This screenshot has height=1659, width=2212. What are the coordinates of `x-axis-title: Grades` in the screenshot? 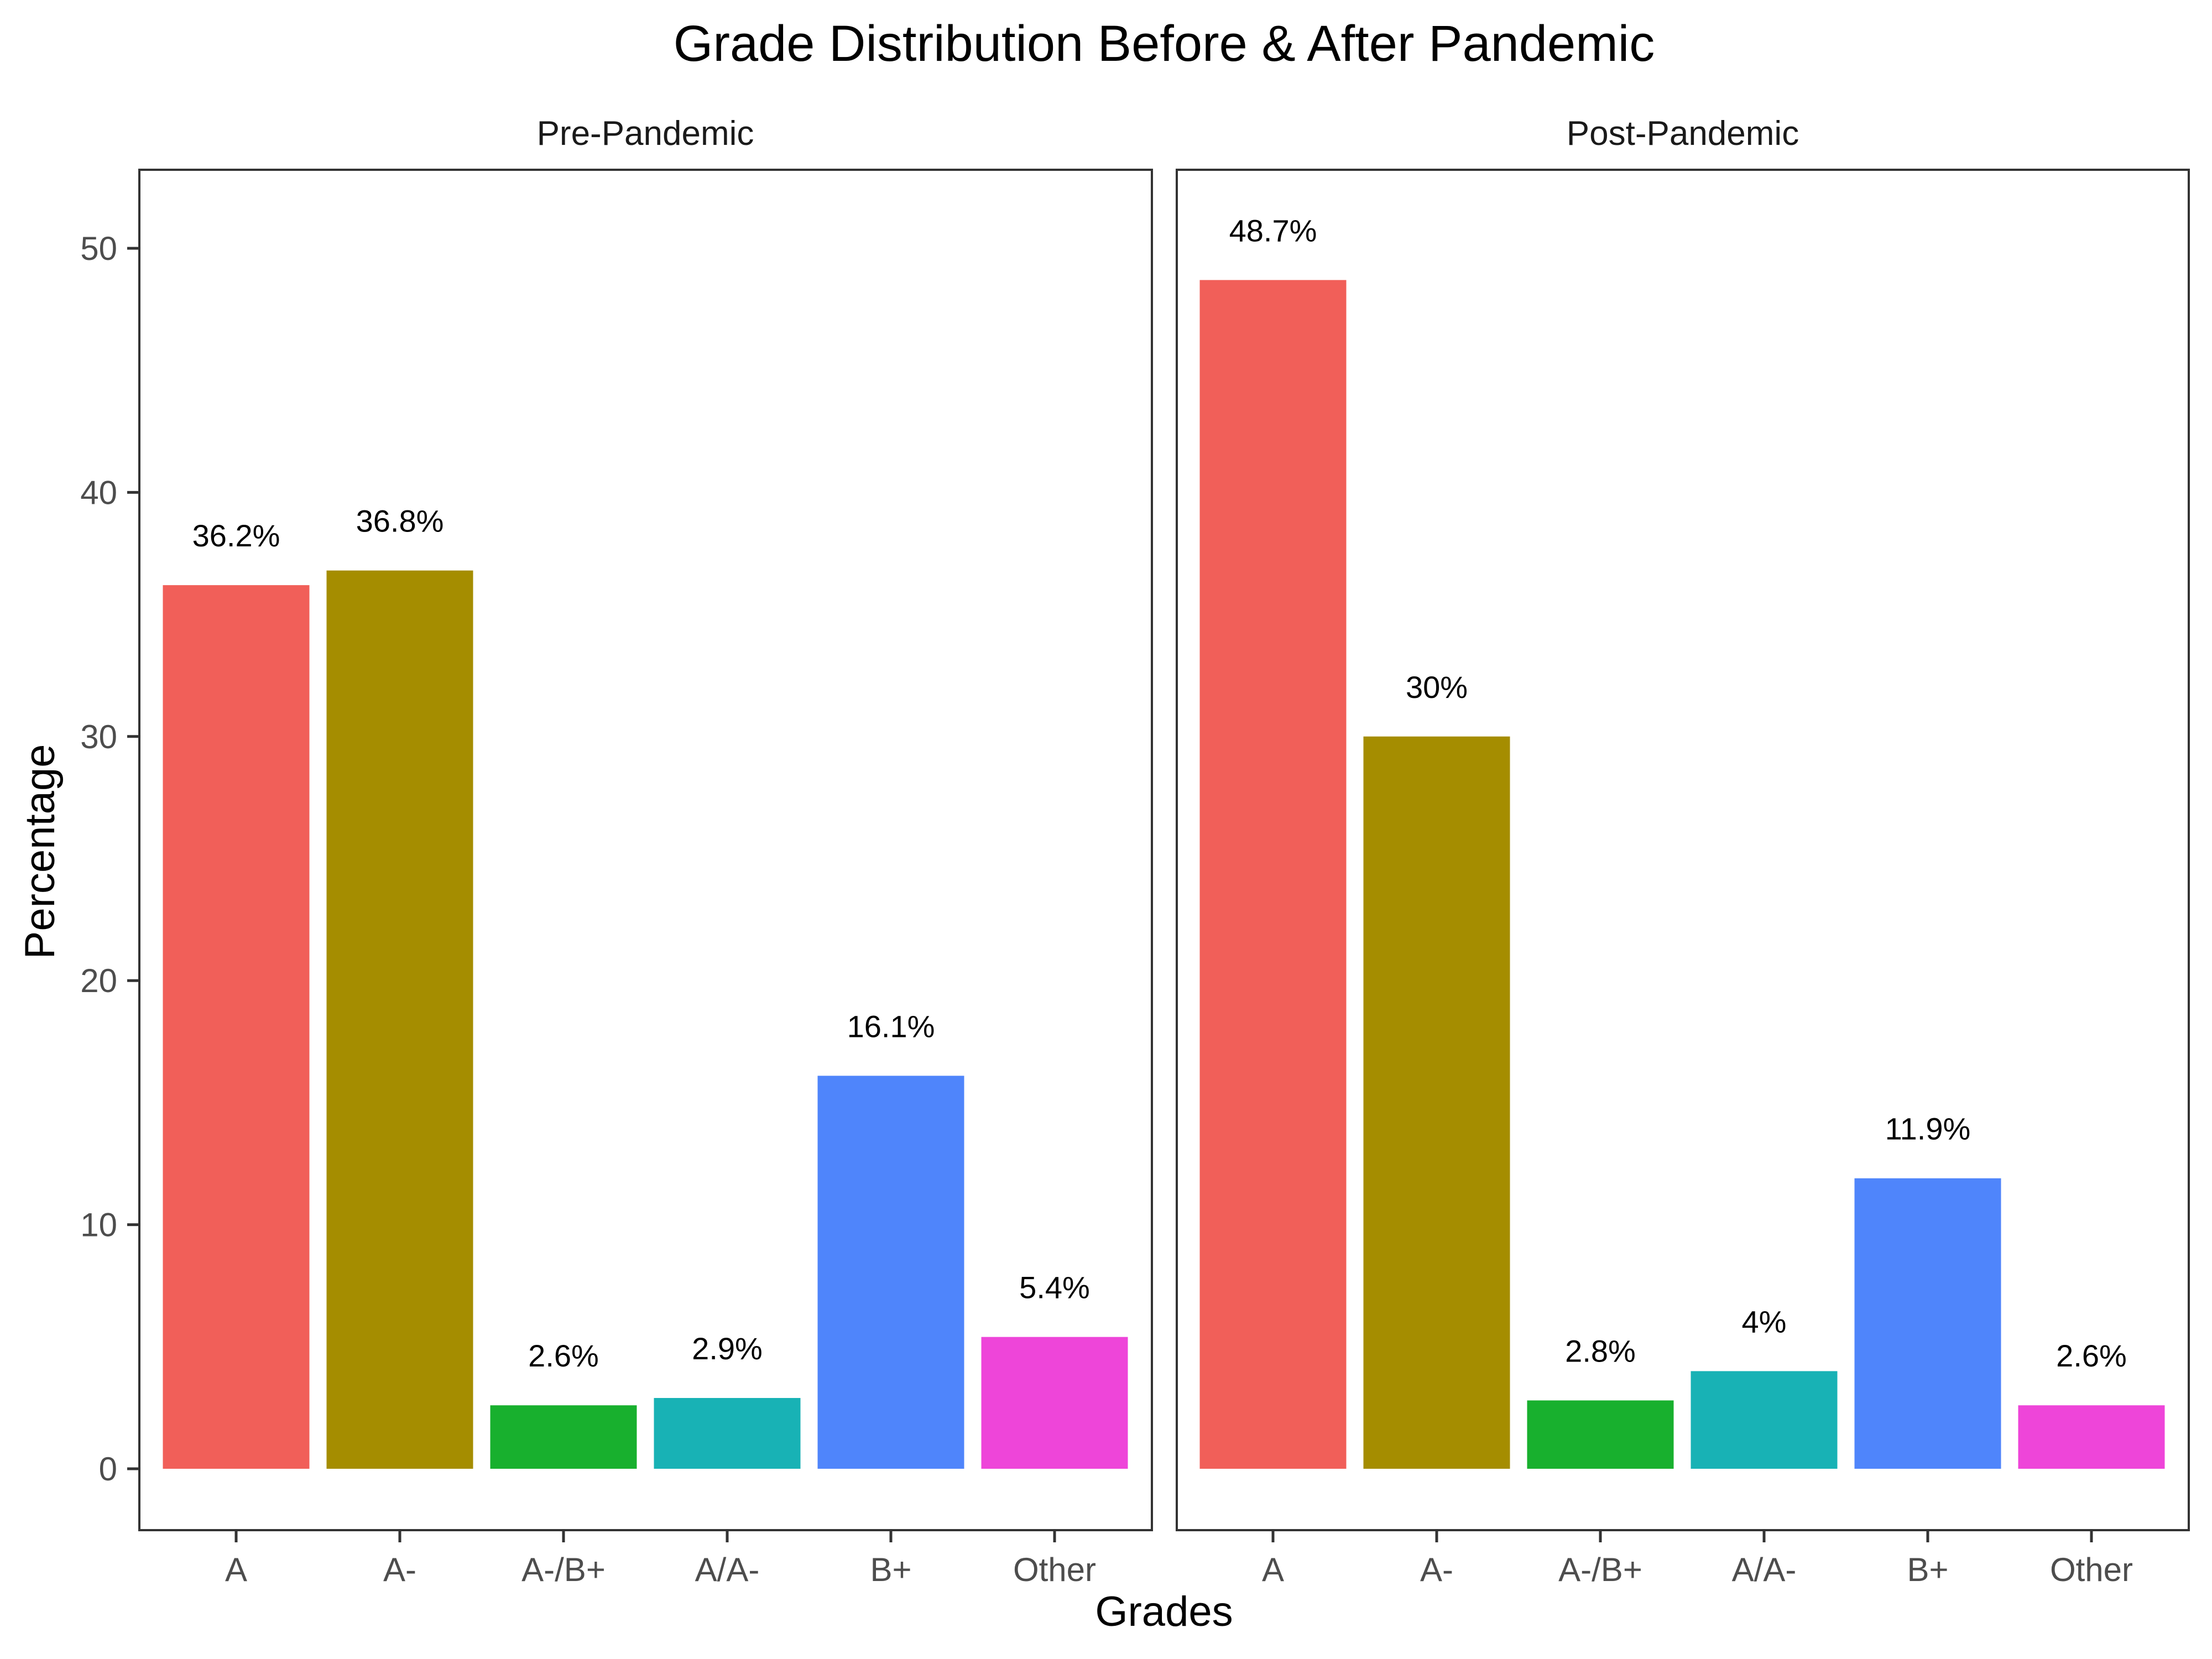 It's located at (1164, 1612).